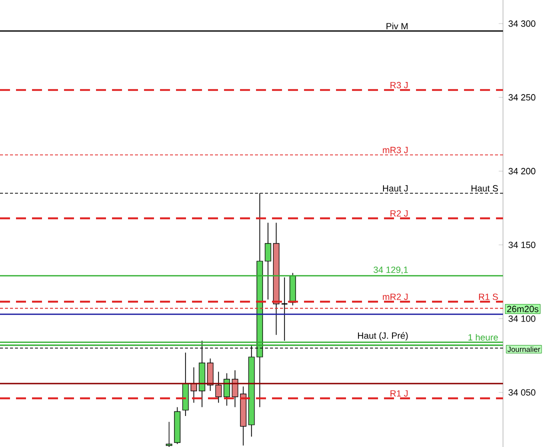  Describe the element at coordinates (395, 150) in the screenshot. I see `ref-line-label: mR3 J` at that location.